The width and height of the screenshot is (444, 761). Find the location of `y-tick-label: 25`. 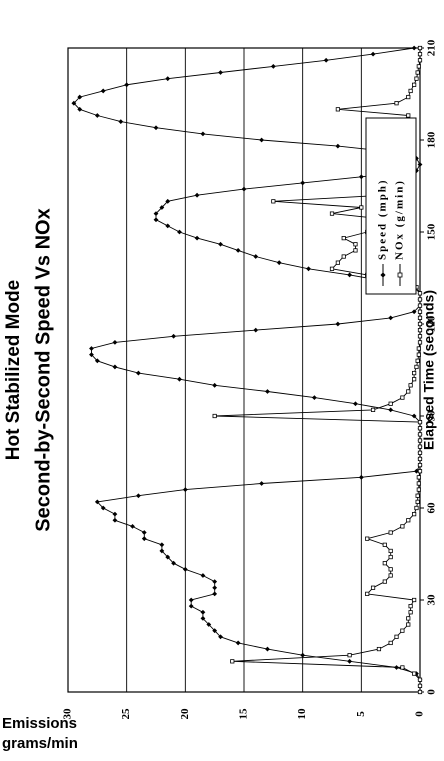

y-tick-label: 25 is located at coordinates (126, 714).